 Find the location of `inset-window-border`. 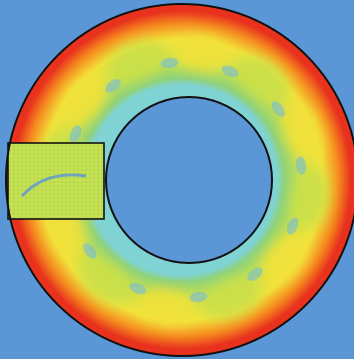

inset-window-border is located at coordinates (56, 181).